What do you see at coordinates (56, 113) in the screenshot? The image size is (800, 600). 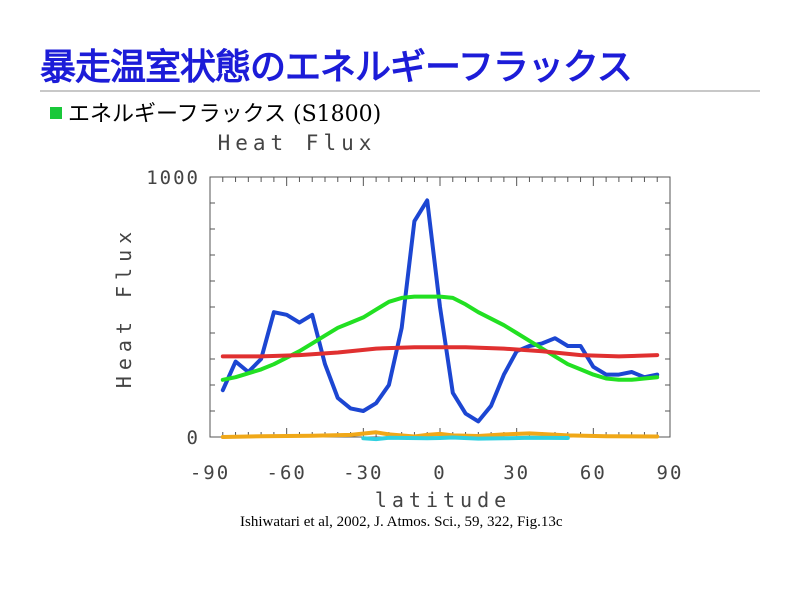 I see `bullet-square-icon` at bounding box center [56, 113].